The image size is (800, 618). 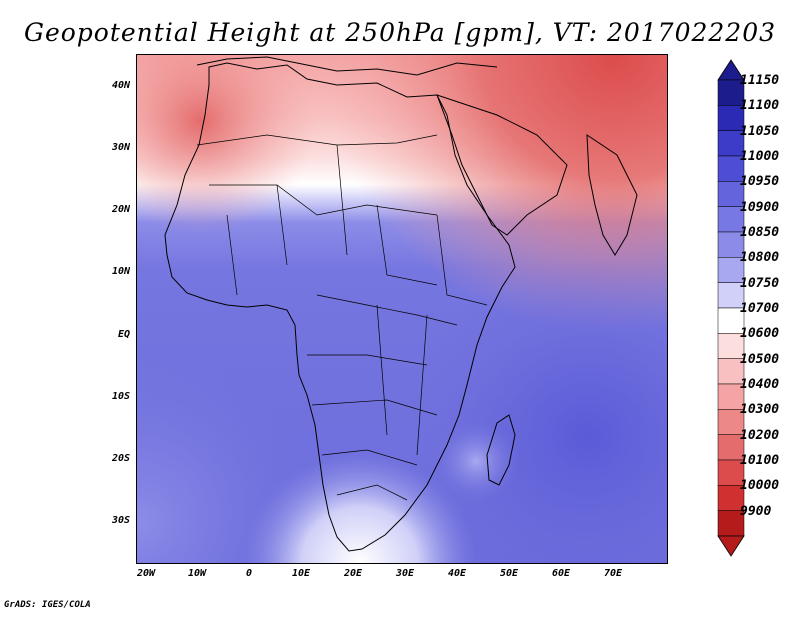 What do you see at coordinates (756, 511) in the screenshot?
I see `colorbar-label: 9900` at bounding box center [756, 511].